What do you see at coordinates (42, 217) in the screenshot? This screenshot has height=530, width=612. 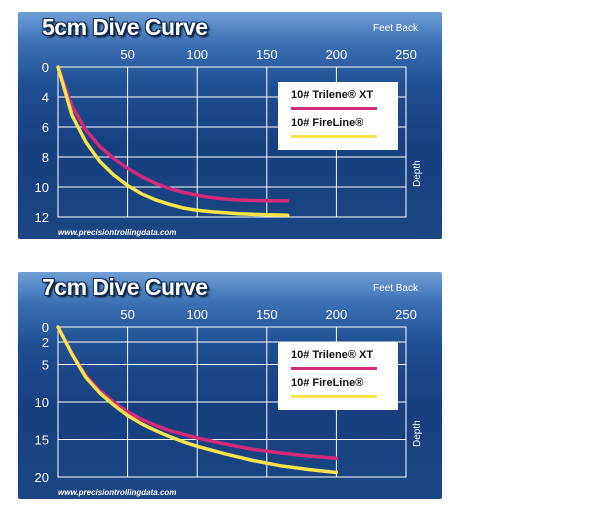 I see `y-tick-label: 12` at bounding box center [42, 217].